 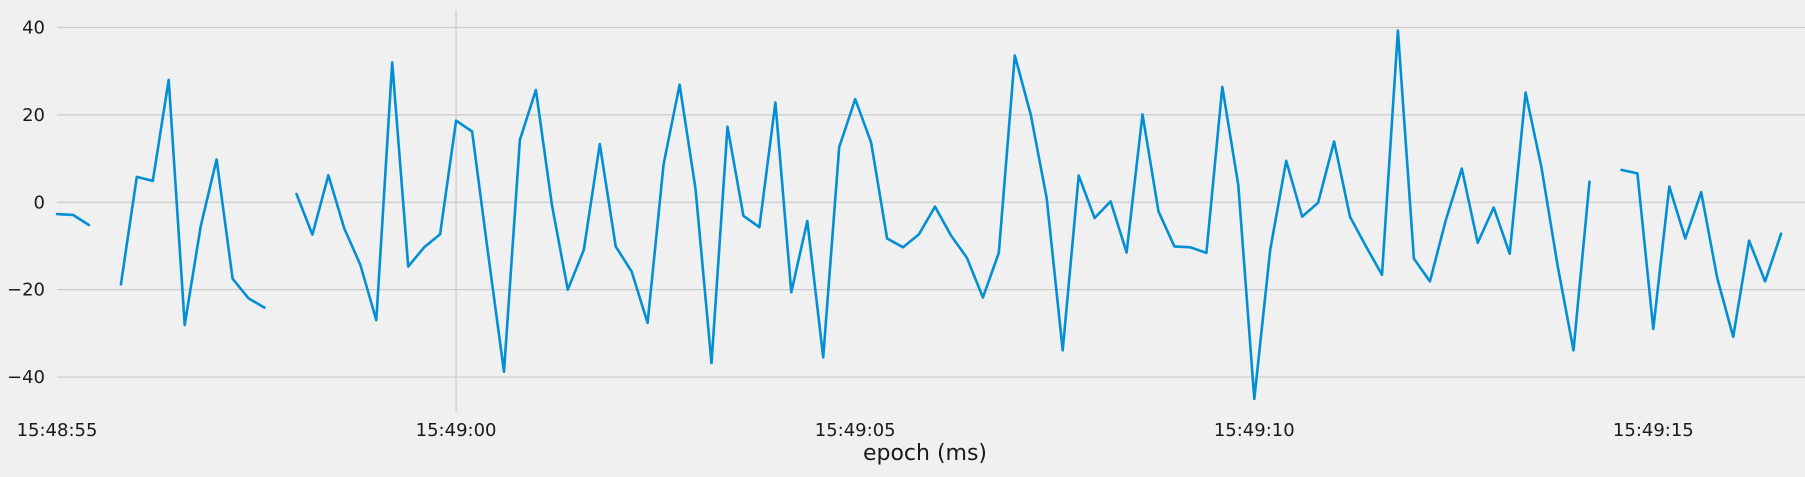 I want to click on x-tick-label: 15:49:10, so click(x=1254, y=430).